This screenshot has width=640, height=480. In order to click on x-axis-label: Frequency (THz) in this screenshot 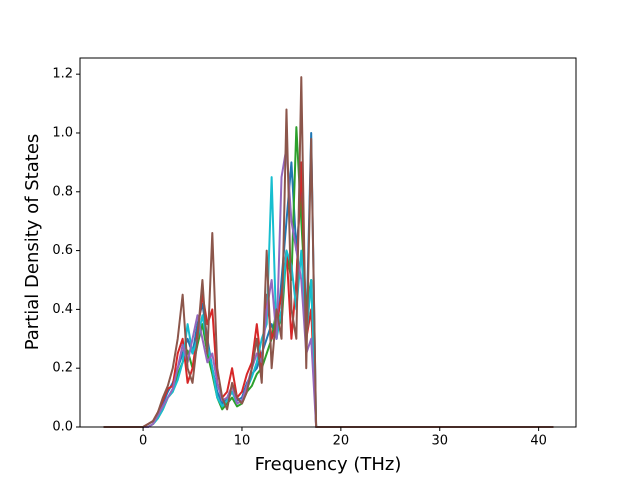, I will do `click(328, 464)`.